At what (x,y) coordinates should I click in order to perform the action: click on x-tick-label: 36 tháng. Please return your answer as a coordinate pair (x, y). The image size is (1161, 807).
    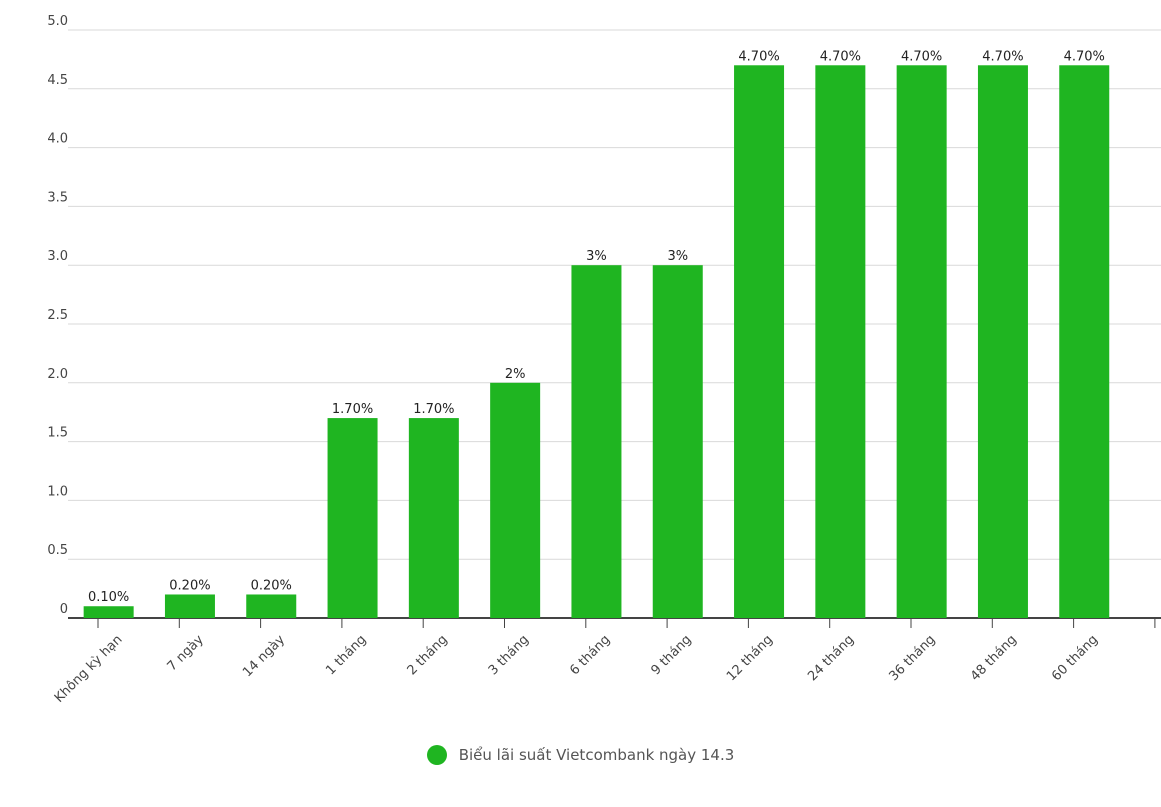
    Looking at the image, I should click on (913, 658).